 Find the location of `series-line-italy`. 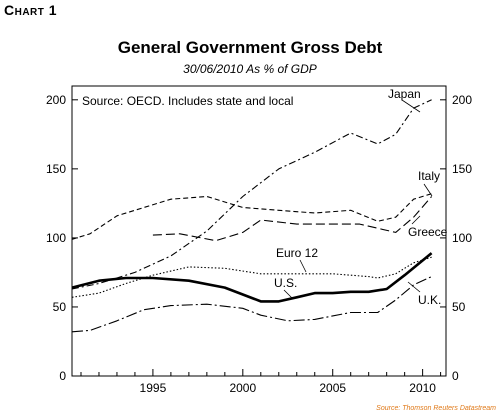

series-line-italy is located at coordinates (251, 216).